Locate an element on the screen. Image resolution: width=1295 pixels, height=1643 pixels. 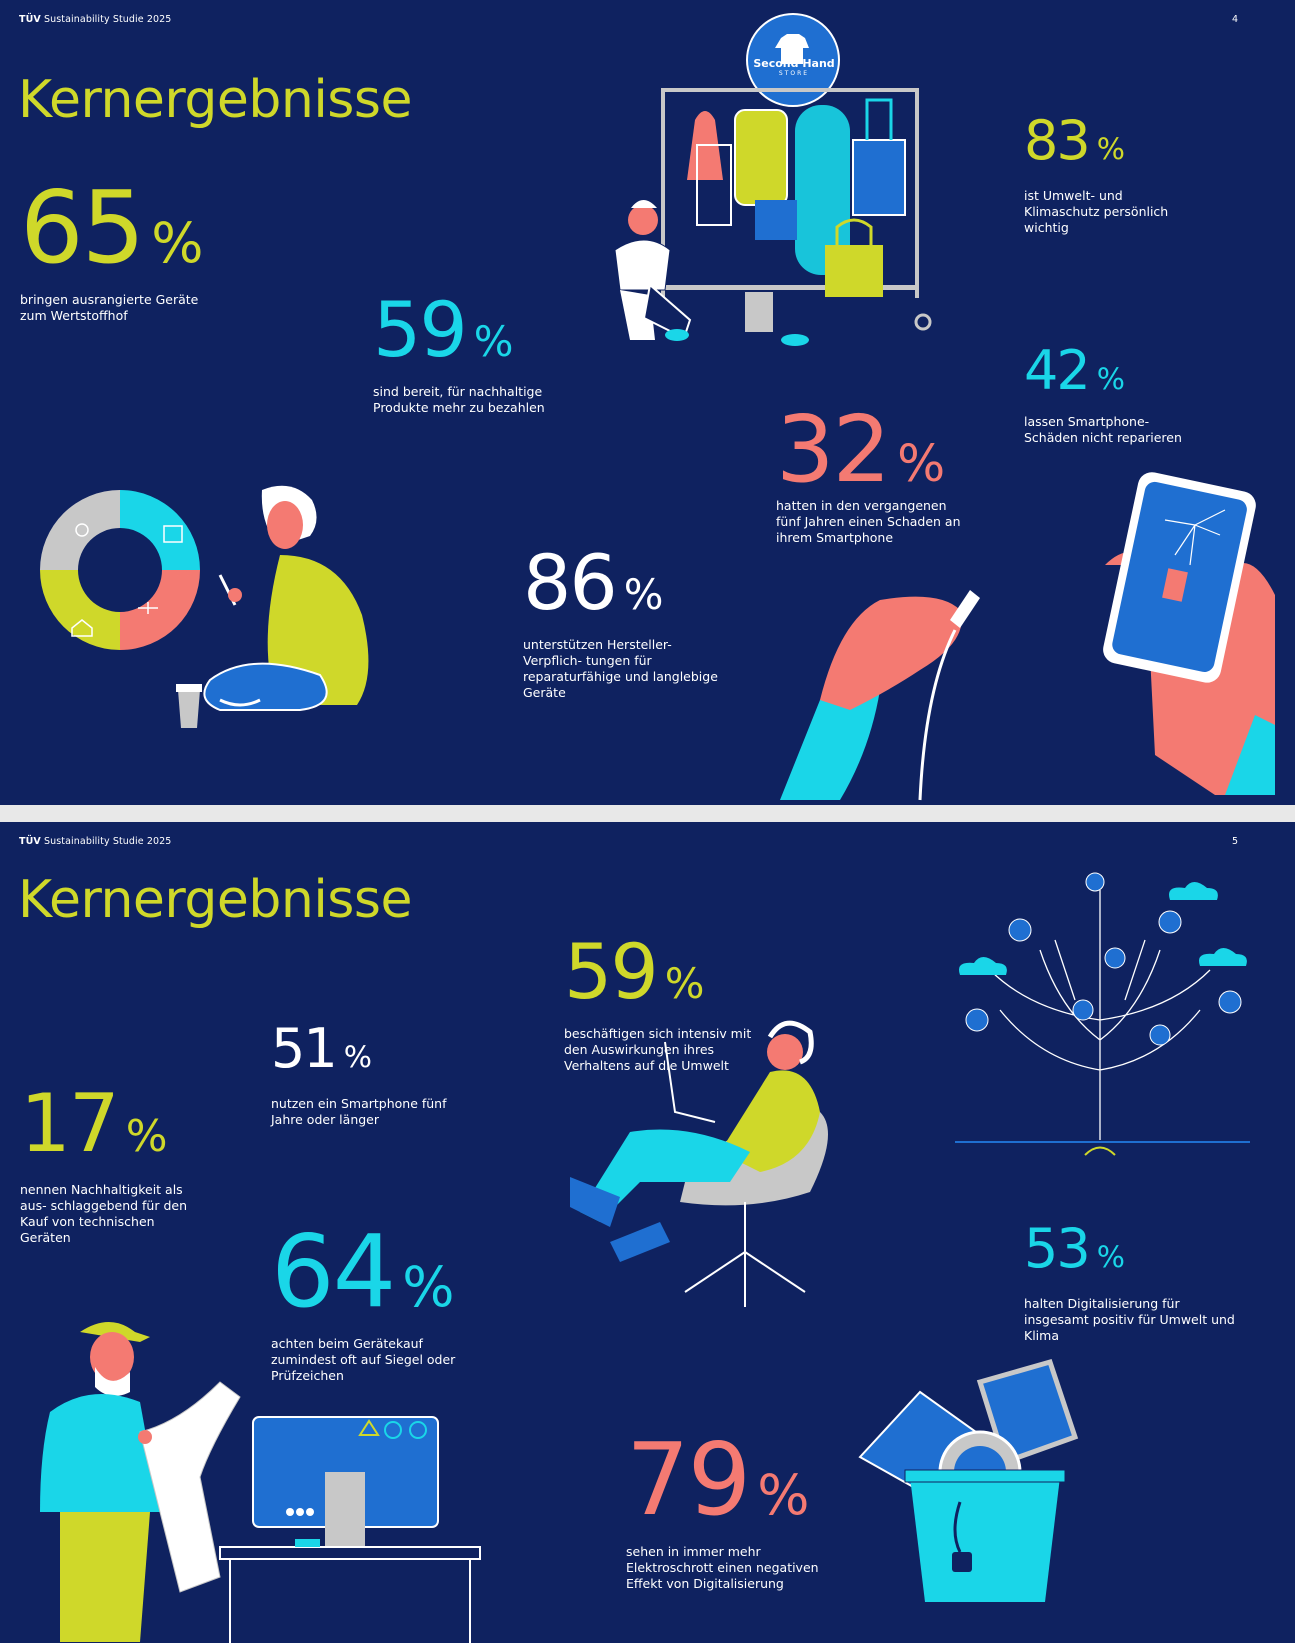
circuit-tree-illustration is located at coordinates (1102, 1014).